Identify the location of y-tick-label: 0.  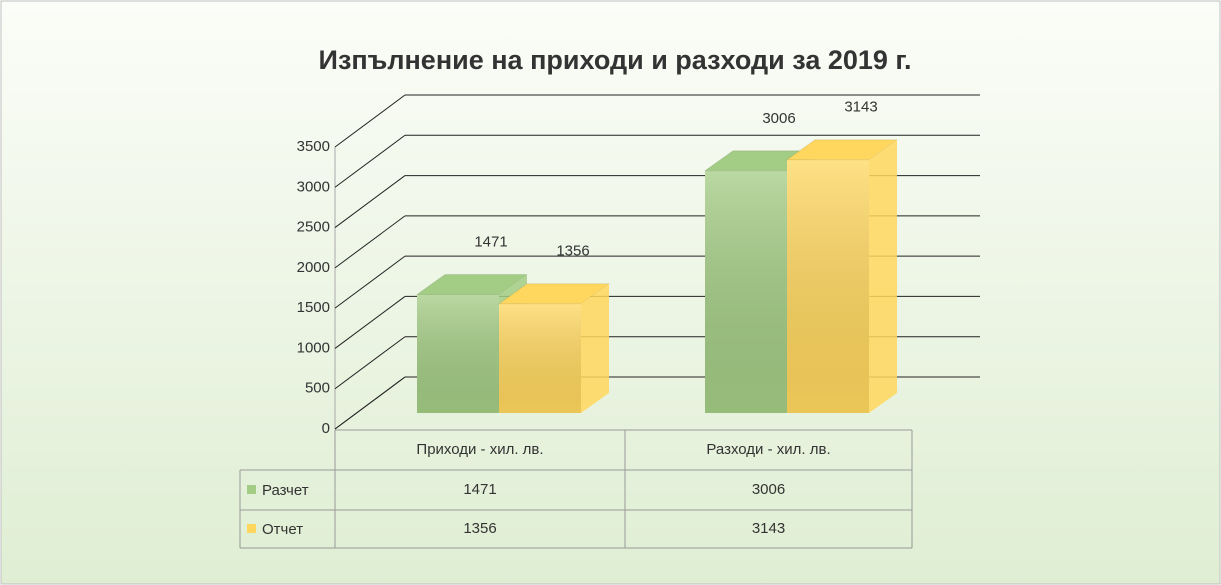
(326, 428).